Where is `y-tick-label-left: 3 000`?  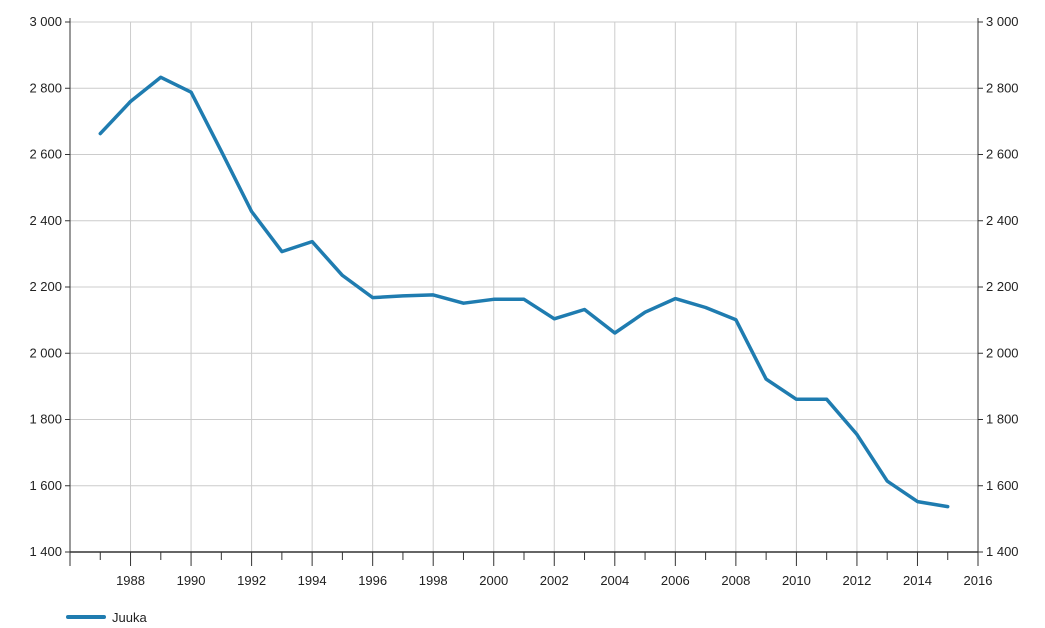
y-tick-label-left: 3 000 is located at coordinates (45, 21).